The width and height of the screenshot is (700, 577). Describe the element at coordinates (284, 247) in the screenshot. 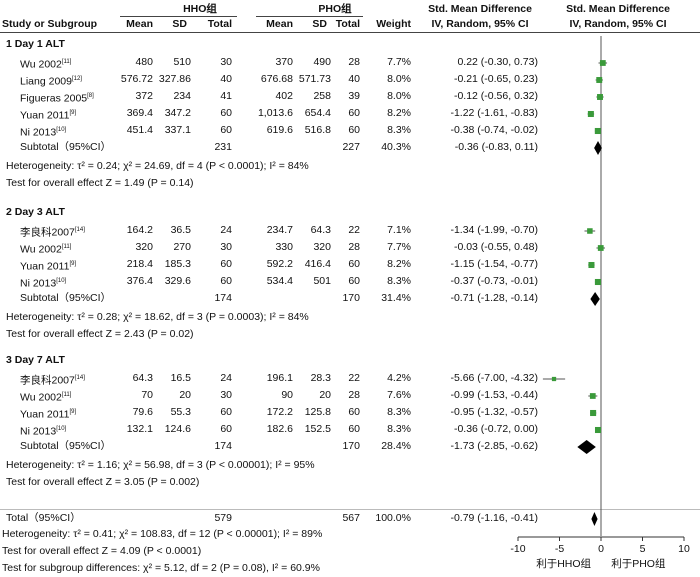

I see `cell-m2: 330` at that location.